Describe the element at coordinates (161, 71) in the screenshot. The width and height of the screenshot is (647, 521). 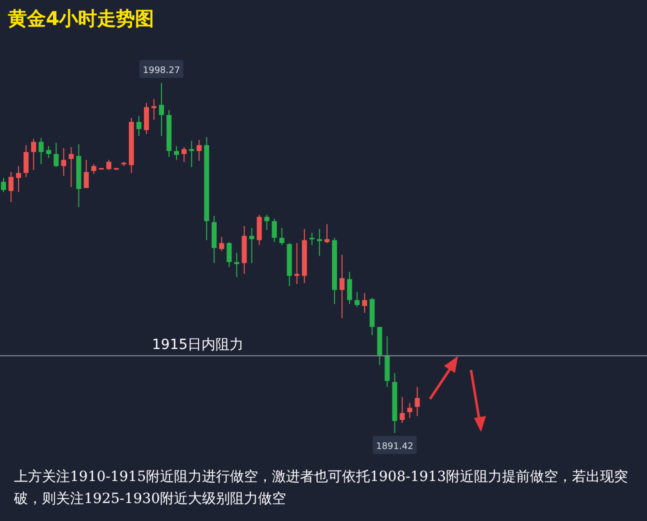
I see `annotation: 1998.27` at that location.